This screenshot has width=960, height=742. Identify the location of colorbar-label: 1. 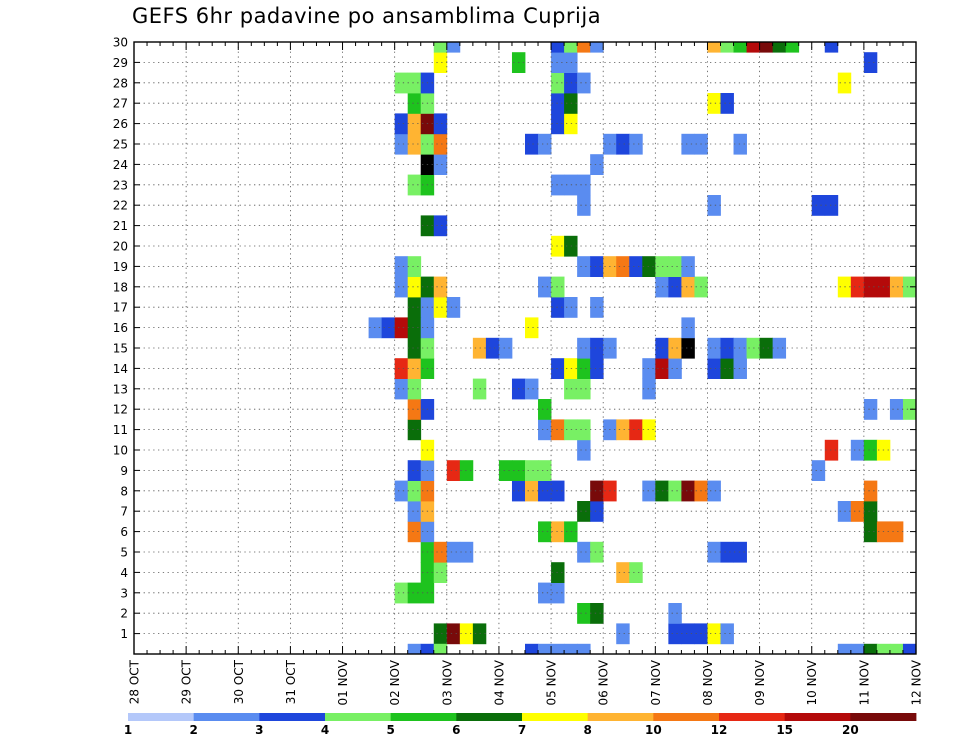
(128, 730).